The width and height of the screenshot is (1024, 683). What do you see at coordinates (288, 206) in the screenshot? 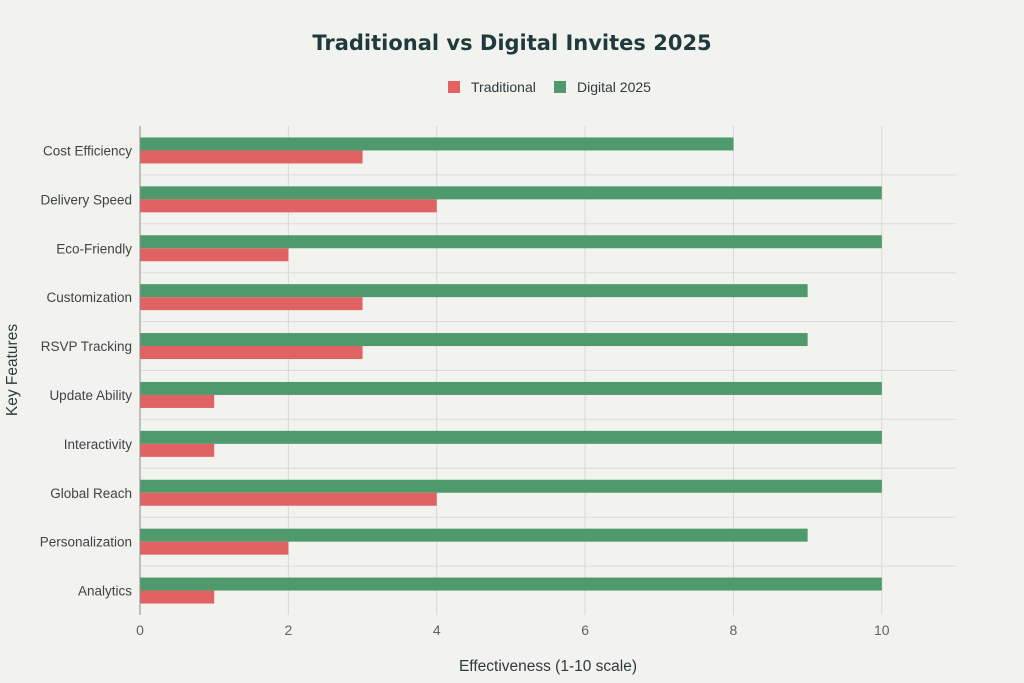
I see `bar-traditional-delivery-speed` at bounding box center [288, 206].